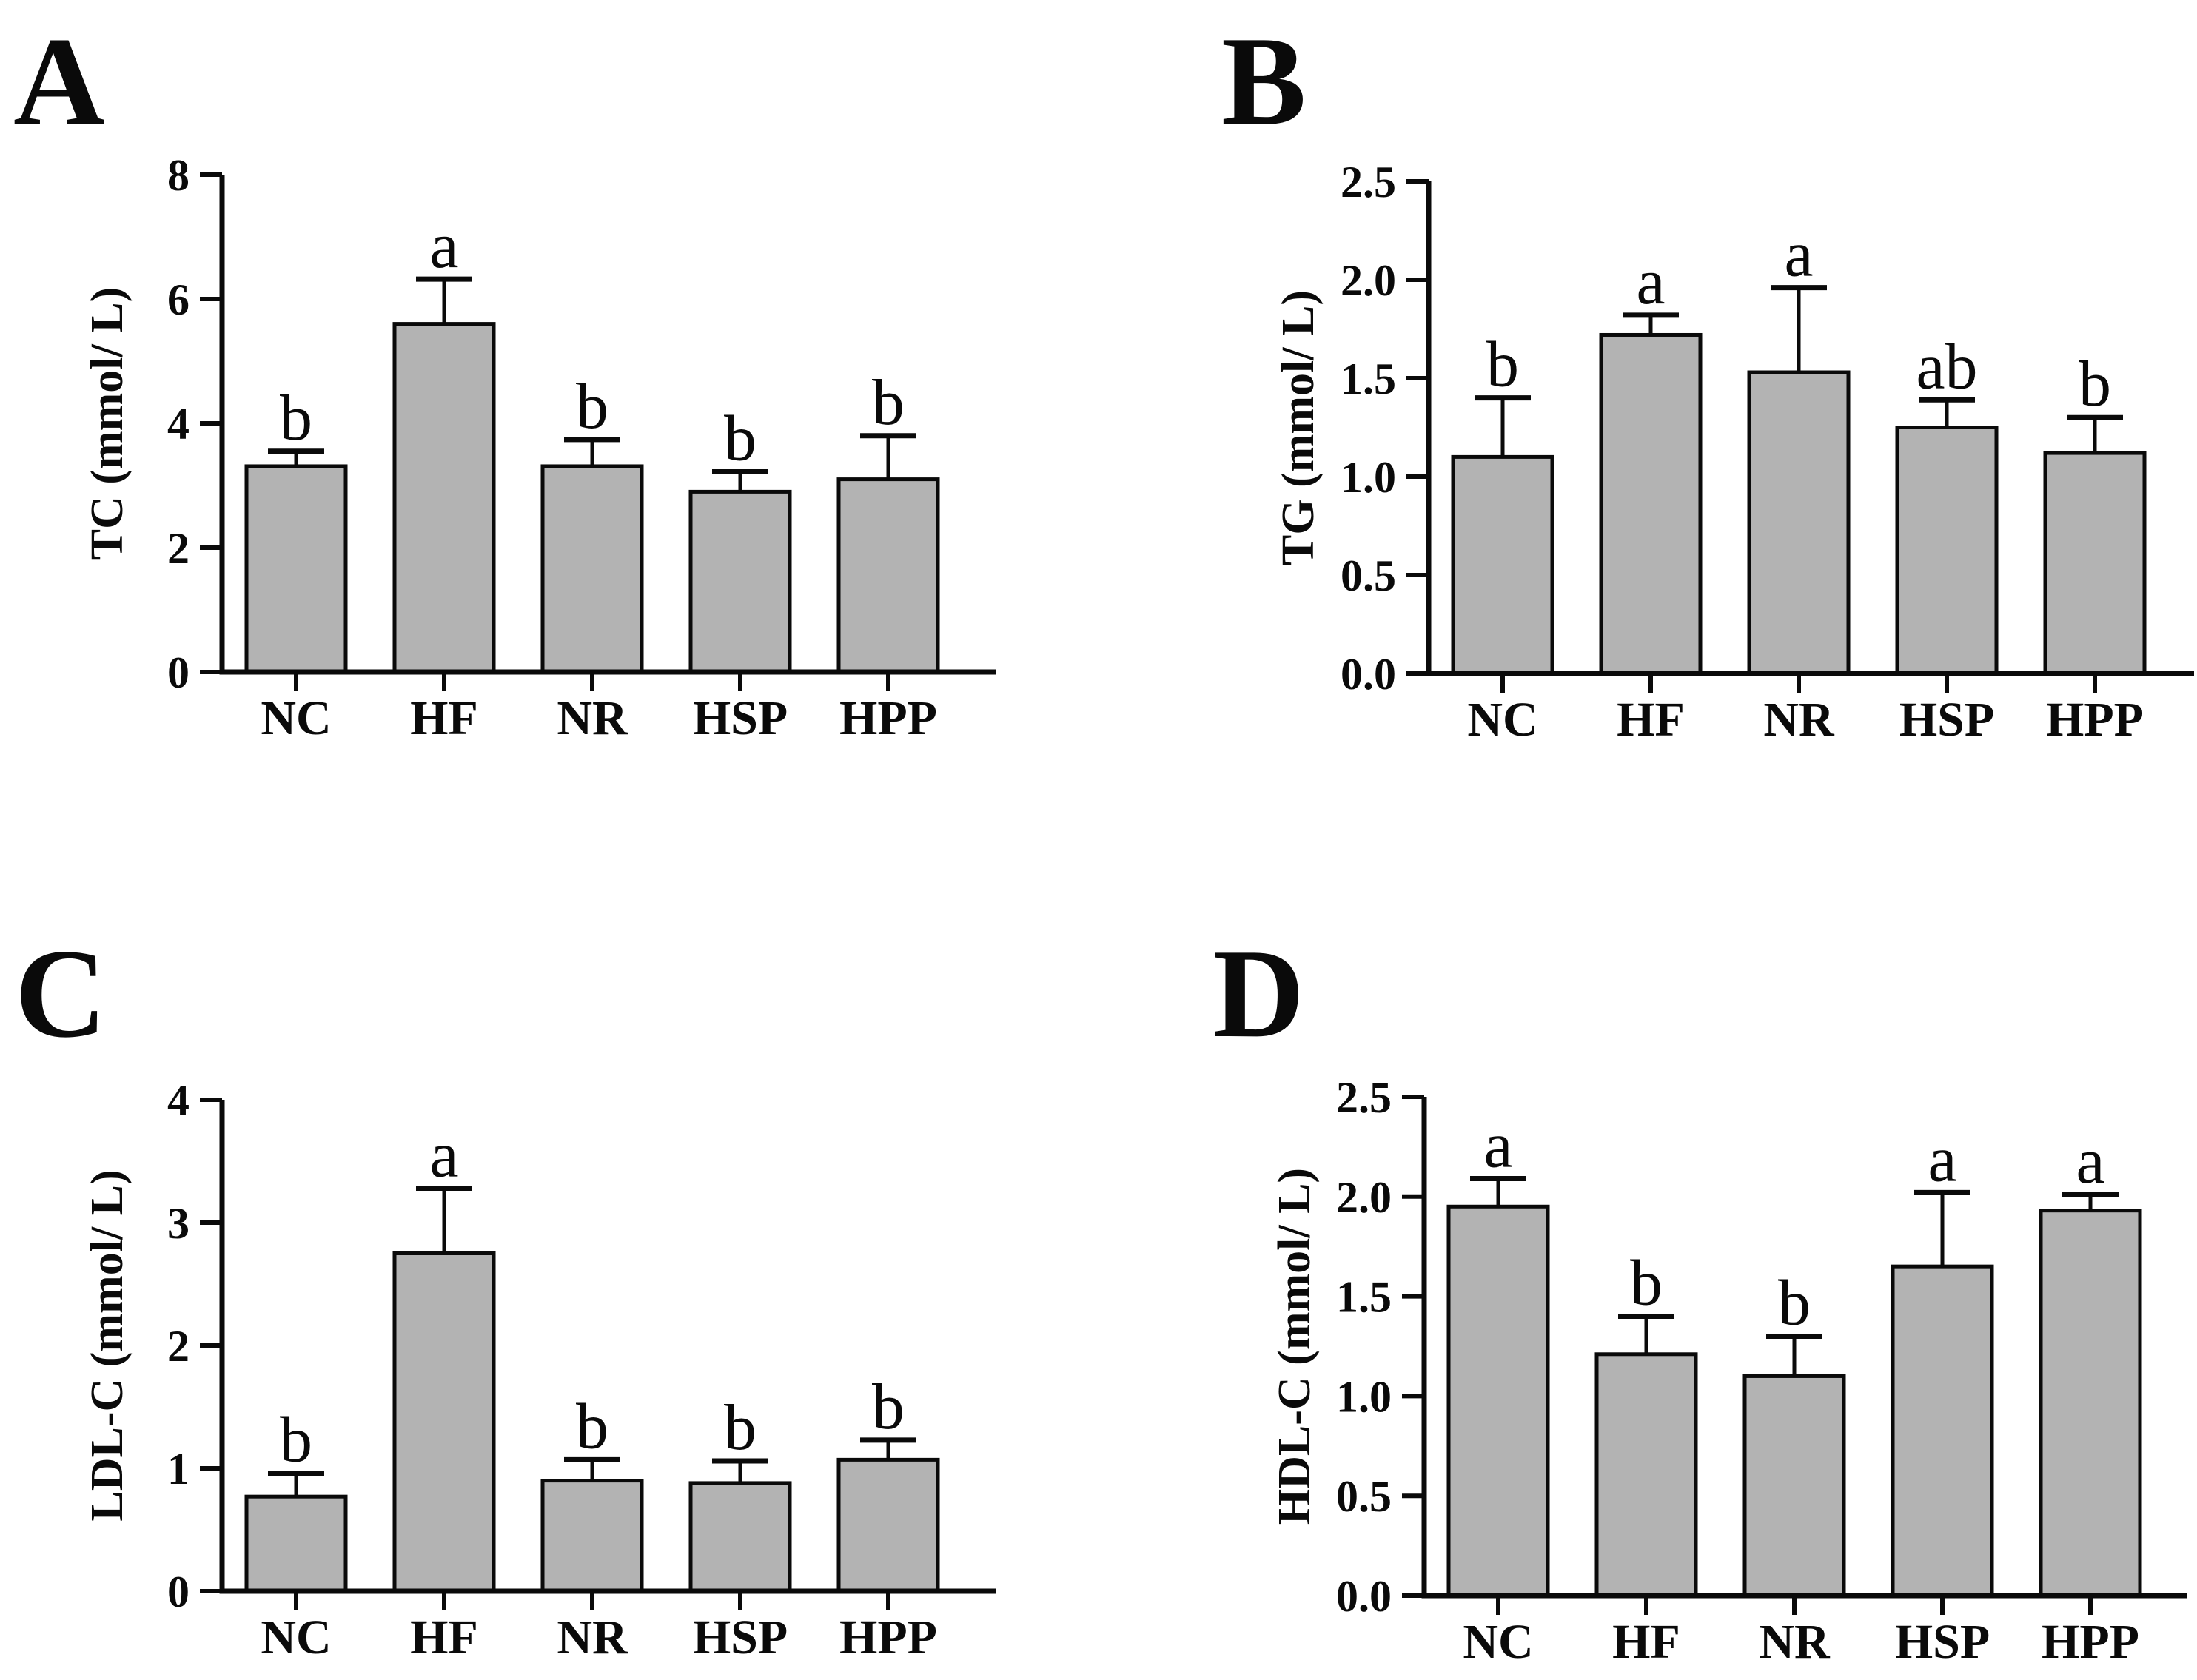  Describe the element at coordinates (1946, 367) in the screenshot. I see `sig-letter-hsp: ab` at that location.